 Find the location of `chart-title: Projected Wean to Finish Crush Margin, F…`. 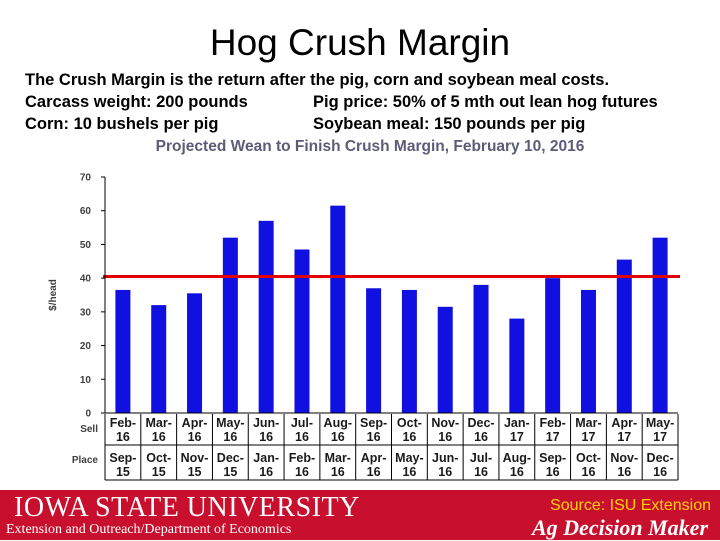

chart-title: Projected Wean to Finish Crush Margin, F… is located at coordinates (370, 146).